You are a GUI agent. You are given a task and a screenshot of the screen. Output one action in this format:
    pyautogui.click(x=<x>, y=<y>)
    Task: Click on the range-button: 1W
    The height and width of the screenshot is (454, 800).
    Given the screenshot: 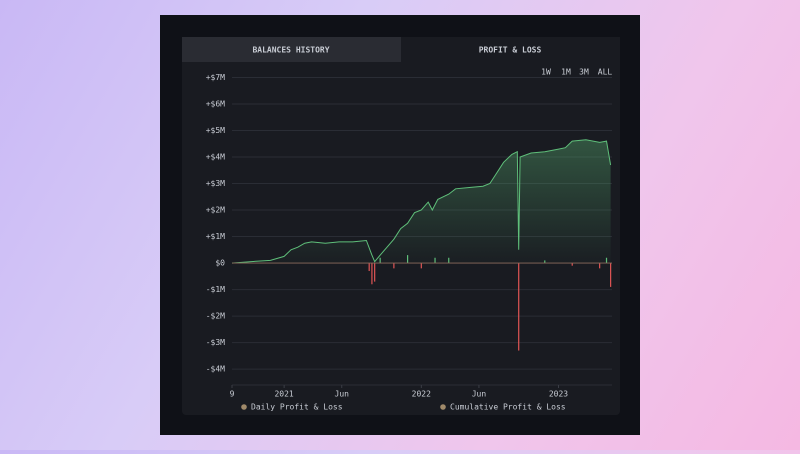 What is the action you would take?
    pyautogui.click(x=546, y=72)
    